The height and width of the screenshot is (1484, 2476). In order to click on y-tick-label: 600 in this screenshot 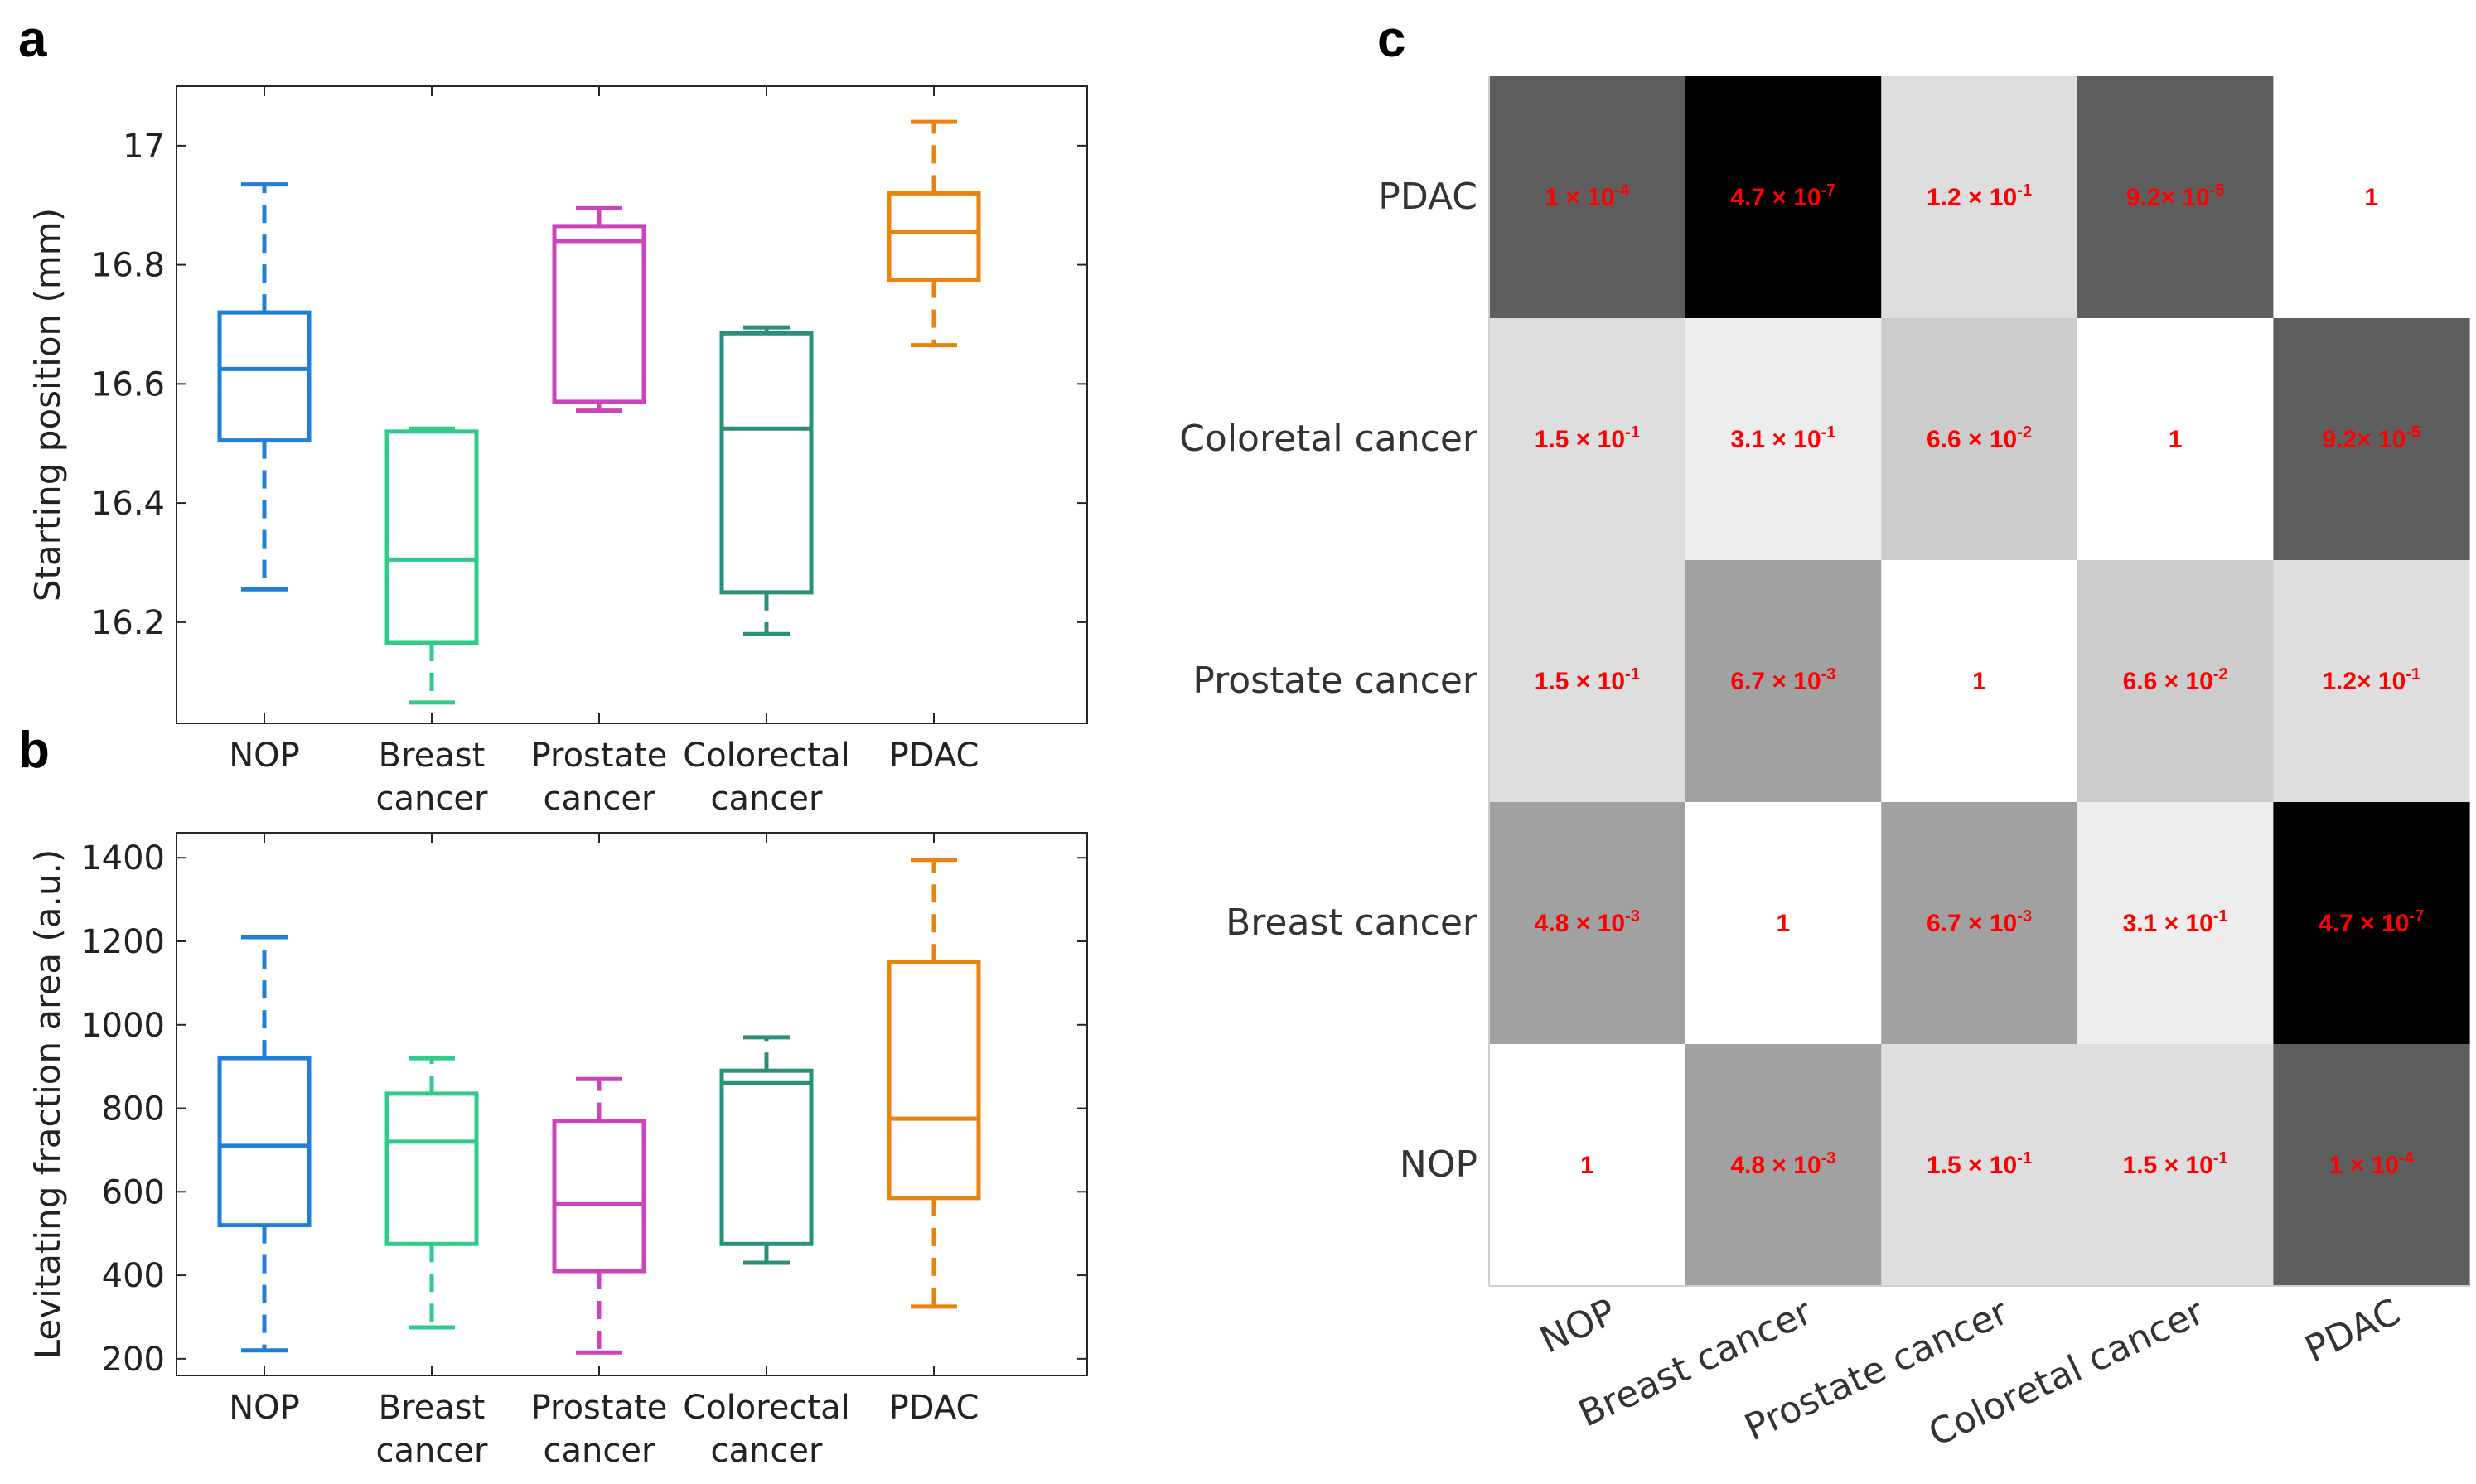, I will do `click(133, 1192)`.